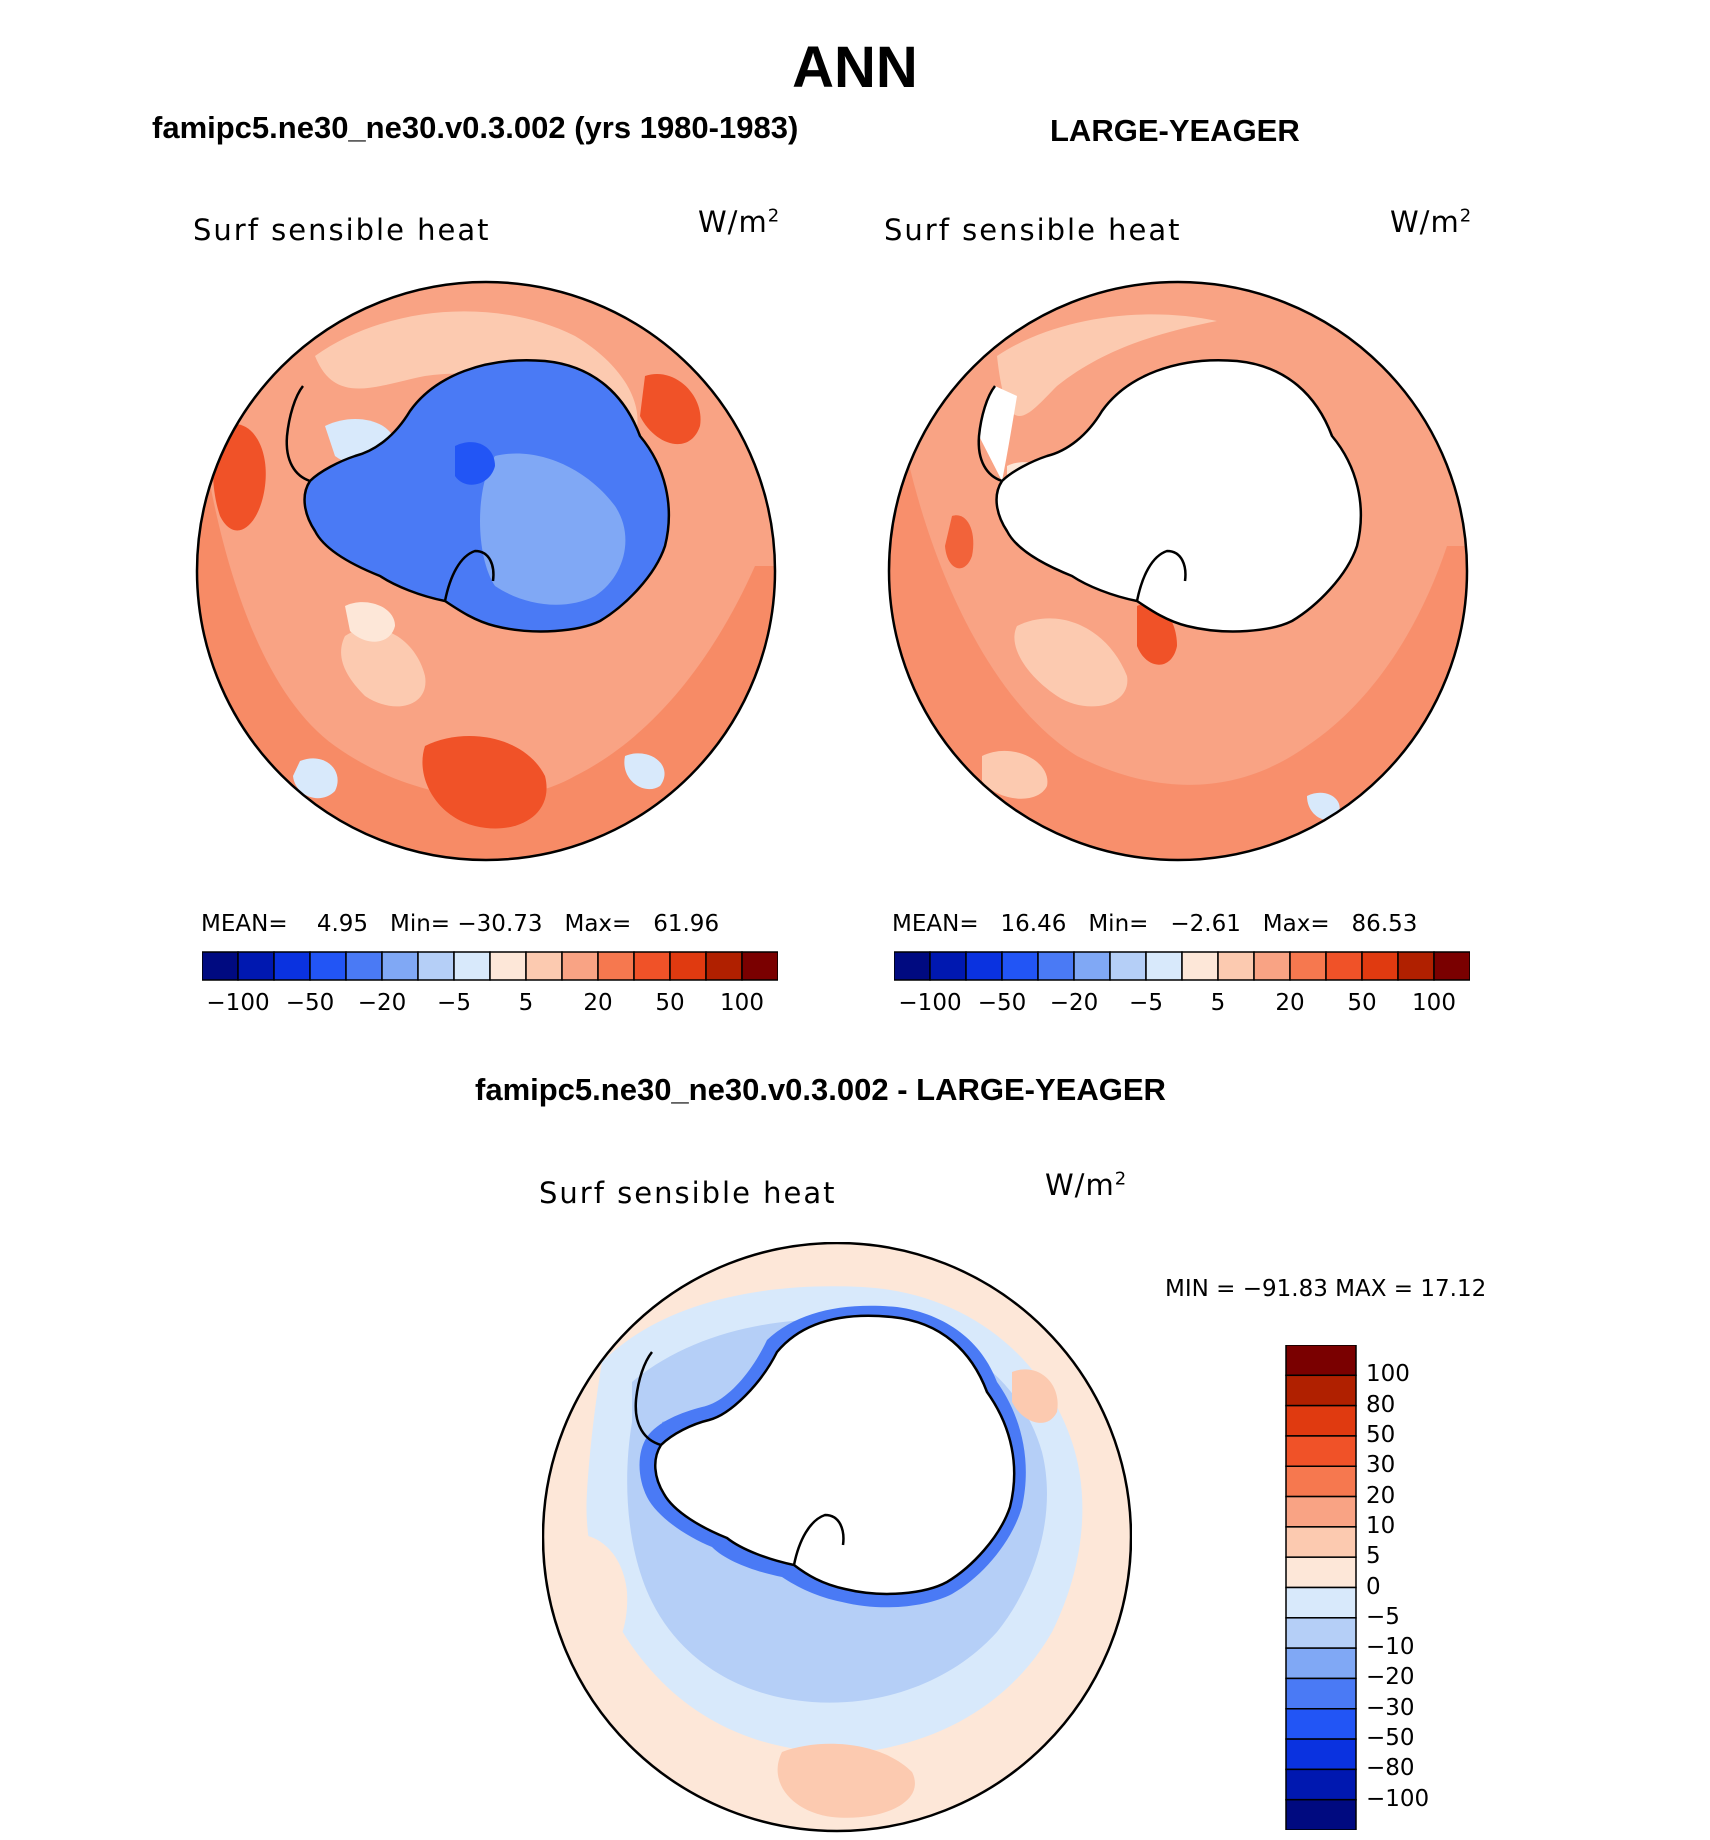 Image resolution: width=1710 pixels, height=1840 pixels. What do you see at coordinates (1390, 1768) in the screenshot?
I see `colorbar-tick-label: −80` at bounding box center [1390, 1768].